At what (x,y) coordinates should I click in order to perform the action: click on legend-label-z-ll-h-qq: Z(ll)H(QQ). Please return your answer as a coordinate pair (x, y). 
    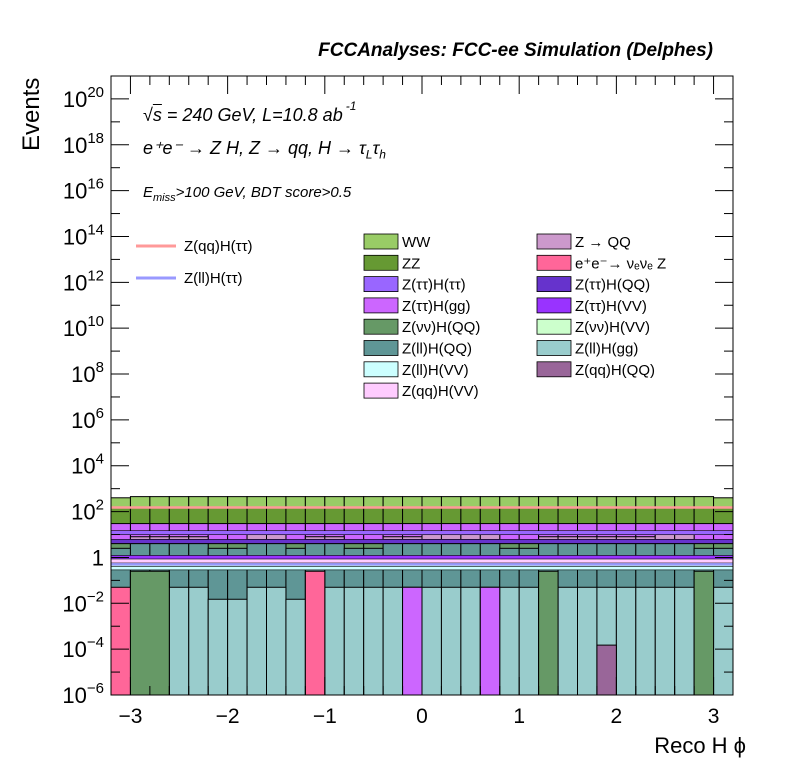
    Looking at the image, I should click on (437, 349).